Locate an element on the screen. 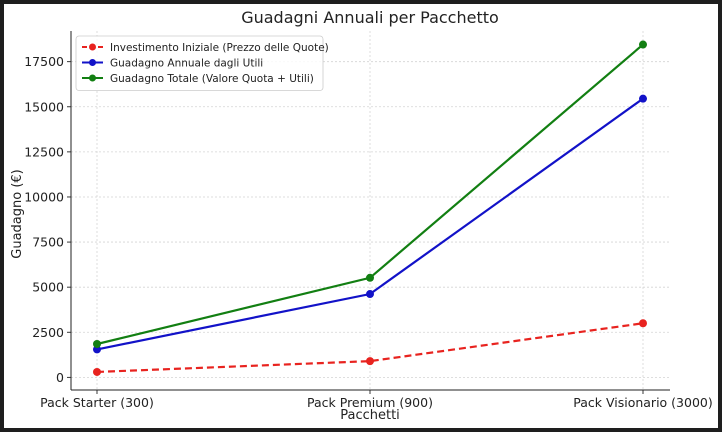 The image size is (722, 432). y-tick-label: 7500 is located at coordinates (48, 242).